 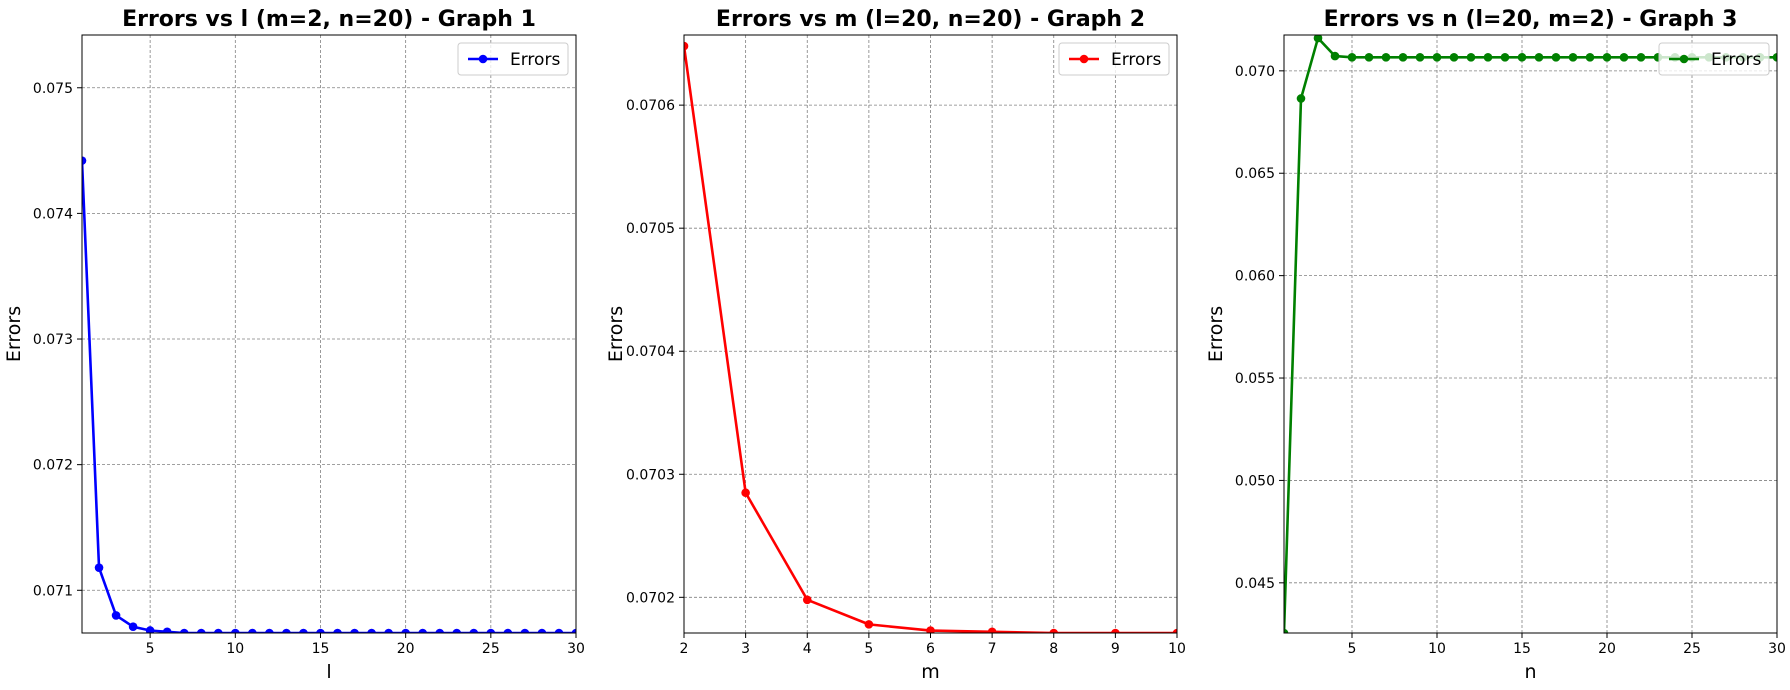 I want to click on x-tick-label: 4, so click(x=807, y=649).